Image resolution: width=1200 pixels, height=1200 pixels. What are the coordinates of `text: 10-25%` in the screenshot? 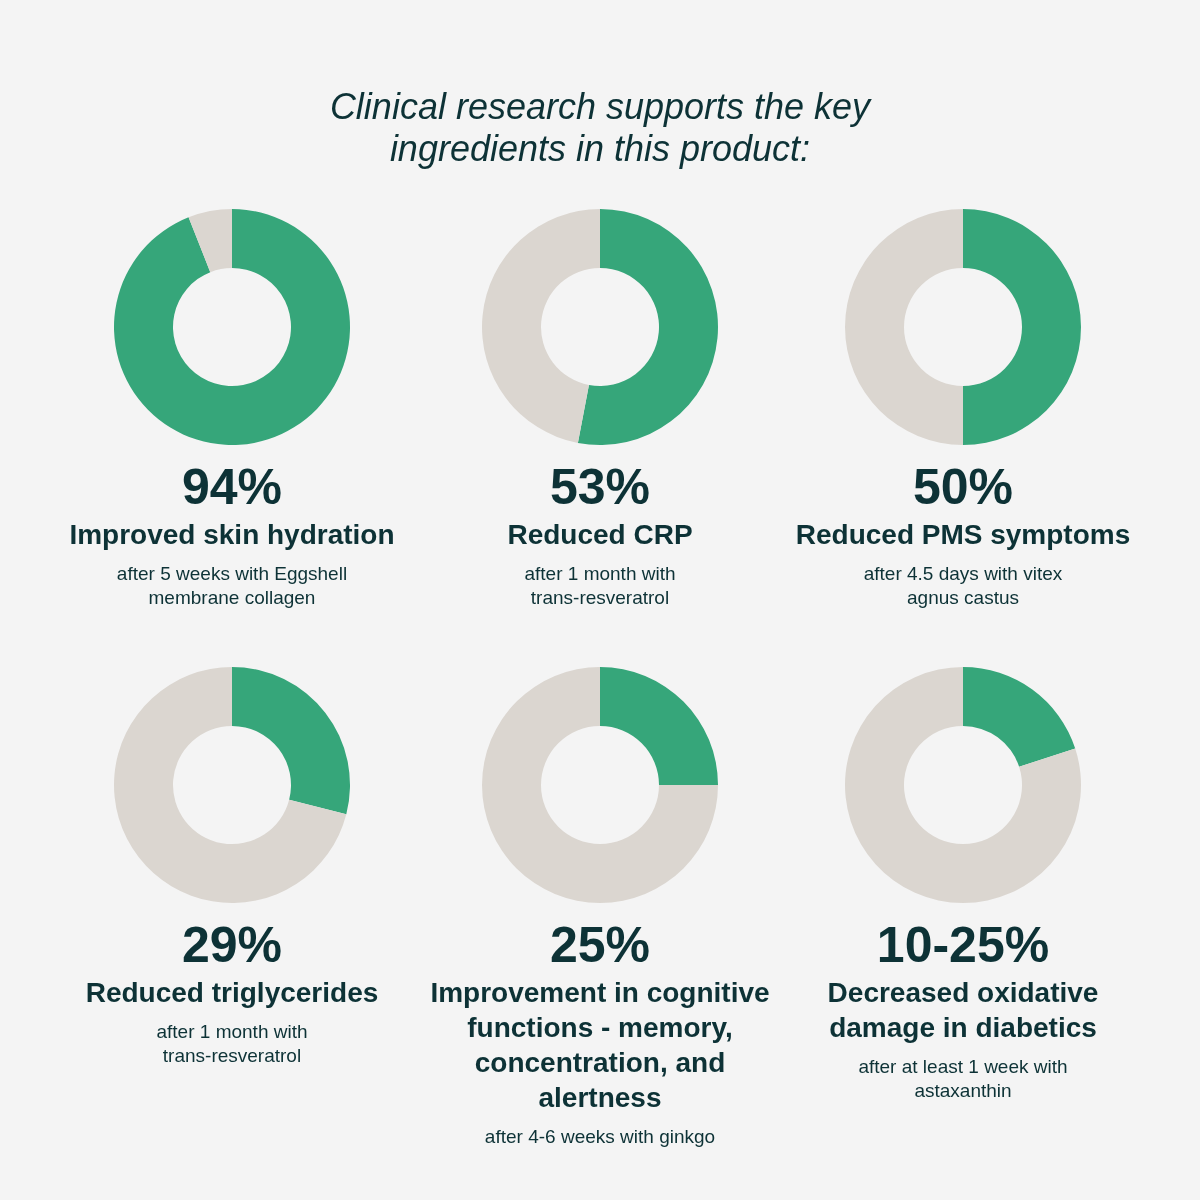 It's located at (963, 945).